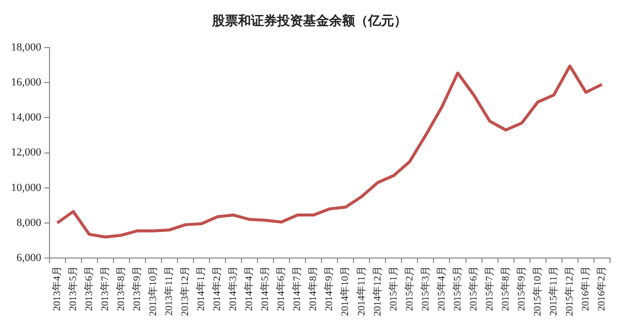 This screenshot has width=625, height=327. What do you see at coordinates (281, 288) in the screenshot?
I see `x-tick-label: 2014年6月` at bounding box center [281, 288].